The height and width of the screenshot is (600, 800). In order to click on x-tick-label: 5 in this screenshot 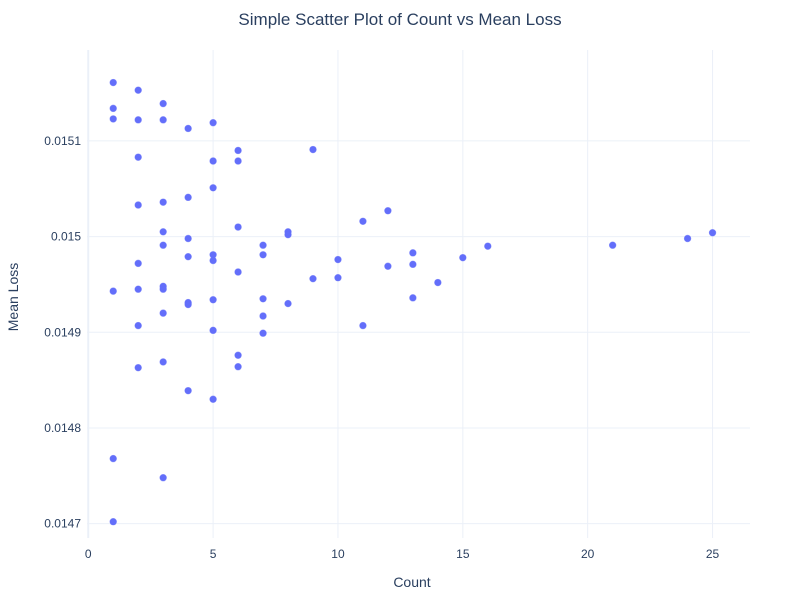, I will do `click(213, 554)`.